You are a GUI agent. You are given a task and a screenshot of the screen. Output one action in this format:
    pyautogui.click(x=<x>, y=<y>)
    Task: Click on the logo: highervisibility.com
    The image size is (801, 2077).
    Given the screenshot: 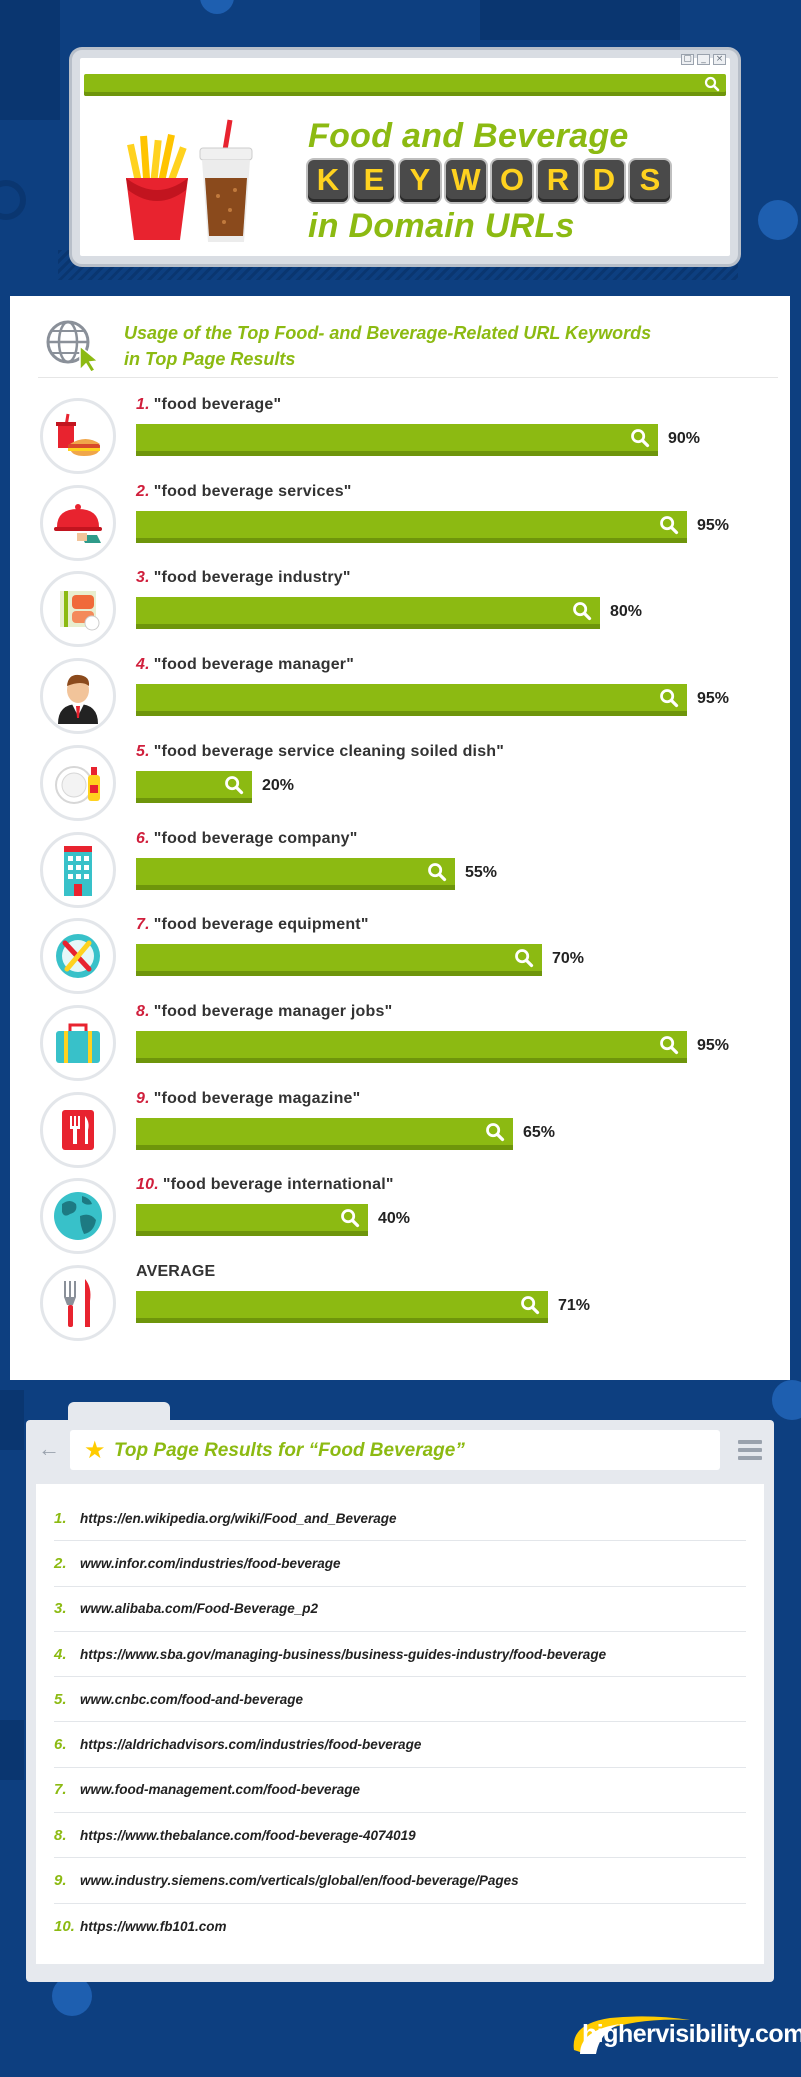 What is the action you would take?
    pyautogui.click(x=670, y=2035)
    